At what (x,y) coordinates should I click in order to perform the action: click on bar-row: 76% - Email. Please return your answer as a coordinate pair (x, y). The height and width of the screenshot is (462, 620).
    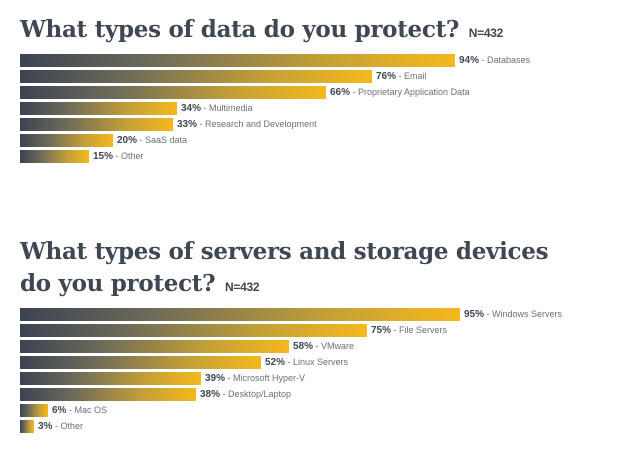
    Looking at the image, I should click on (315, 77).